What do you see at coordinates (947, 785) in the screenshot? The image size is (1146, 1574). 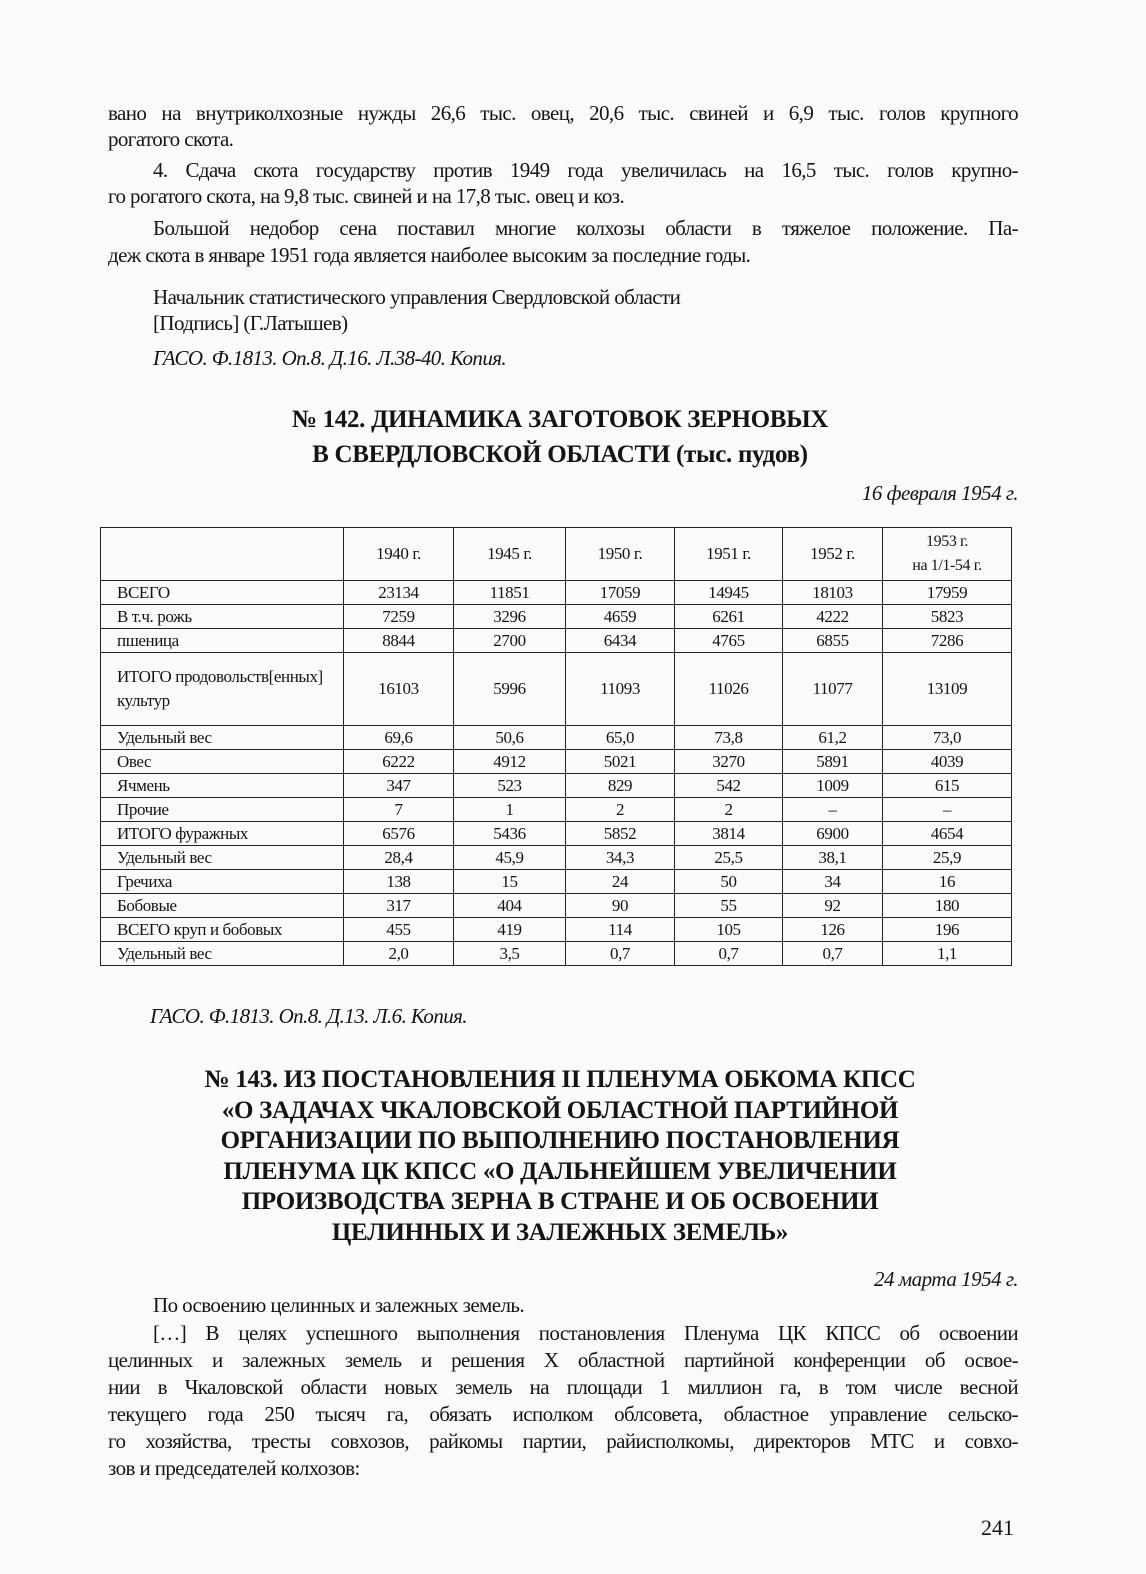 I see `value-cell: 615` at bounding box center [947, 785].